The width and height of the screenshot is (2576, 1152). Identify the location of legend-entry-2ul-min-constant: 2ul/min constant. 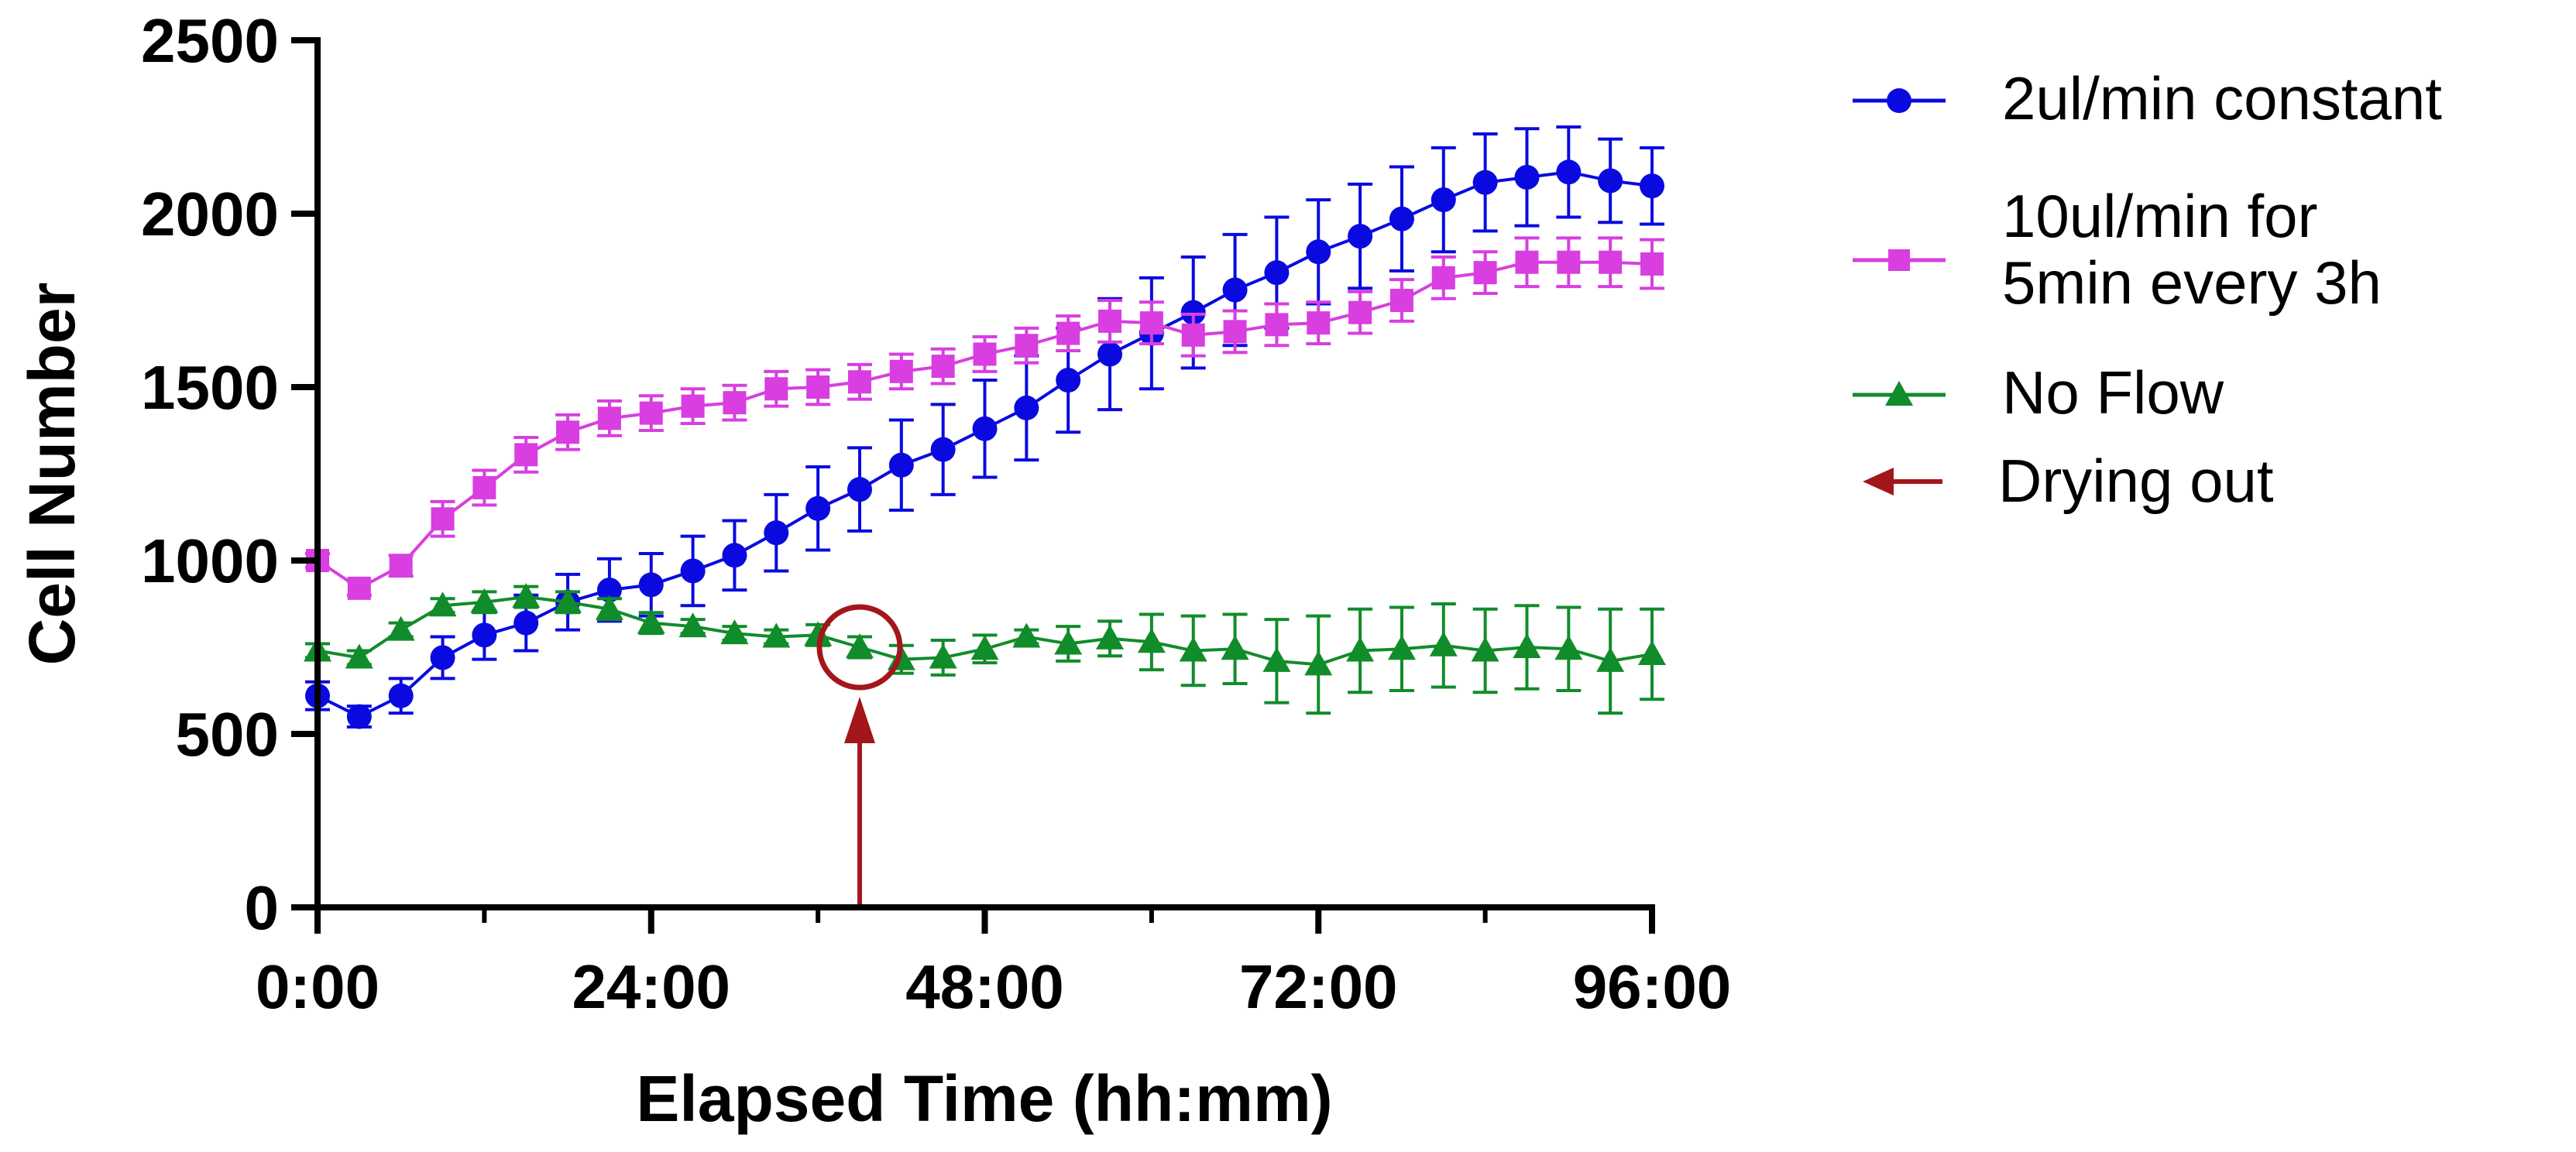
(2147, 98).